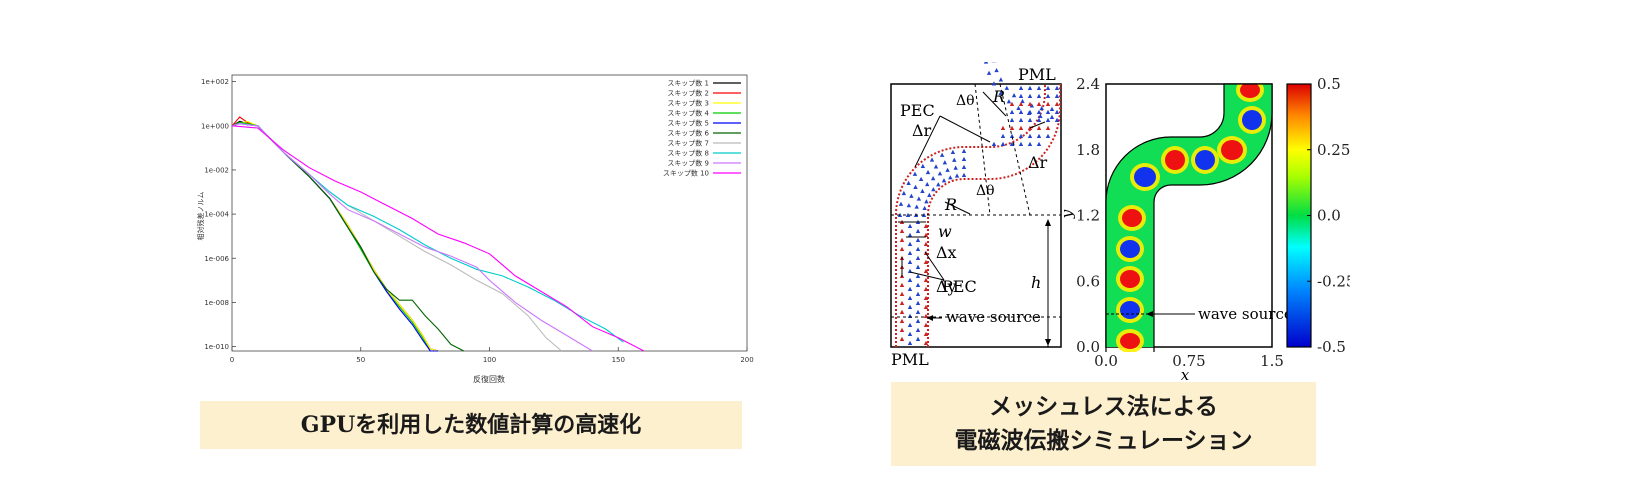 The height and width of the screenshot is (499, 1629). What do you see at coordinates (216, 170) in the screenshot?
I see `y-tick-label: 1e-002` at bounding box center [216, 170].